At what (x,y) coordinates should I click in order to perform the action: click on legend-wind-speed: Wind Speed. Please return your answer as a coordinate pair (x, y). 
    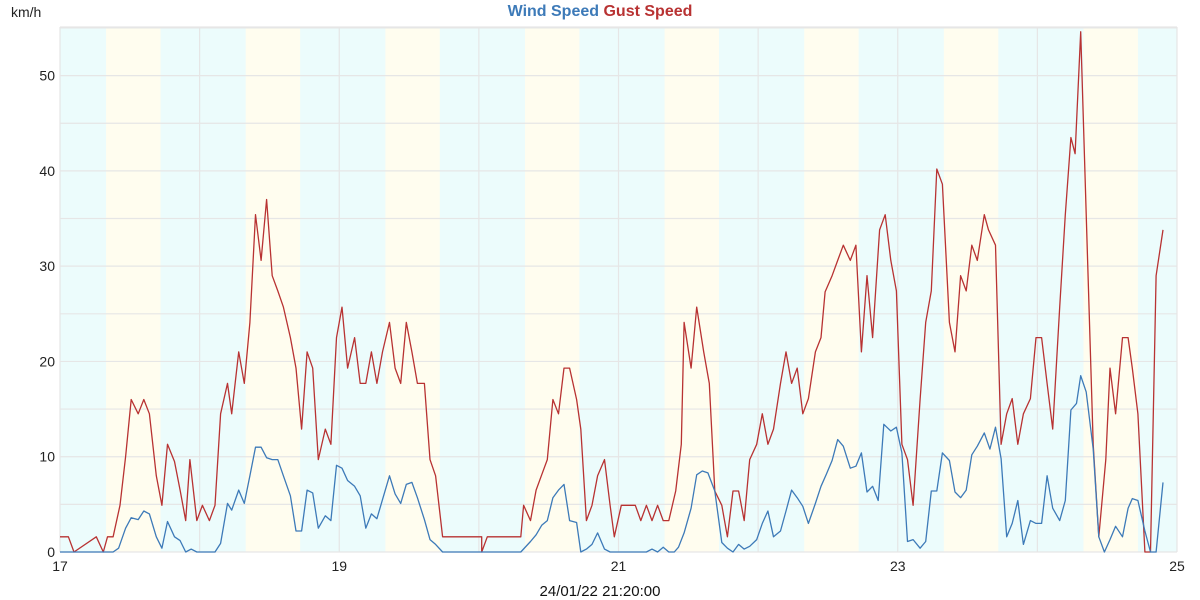
    Looking at the image, I should click on (553, 11).